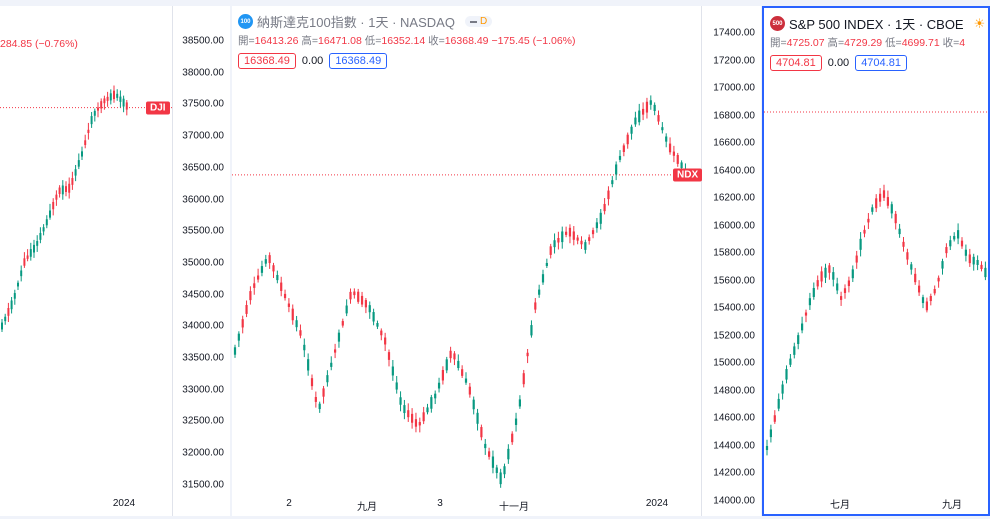 The width and height of the screenshot is (990, 519). What do you see at coordinates (124, 503) in the screenshot?
I see `time-tick-label: 2024` at bounding box center [124, 503].